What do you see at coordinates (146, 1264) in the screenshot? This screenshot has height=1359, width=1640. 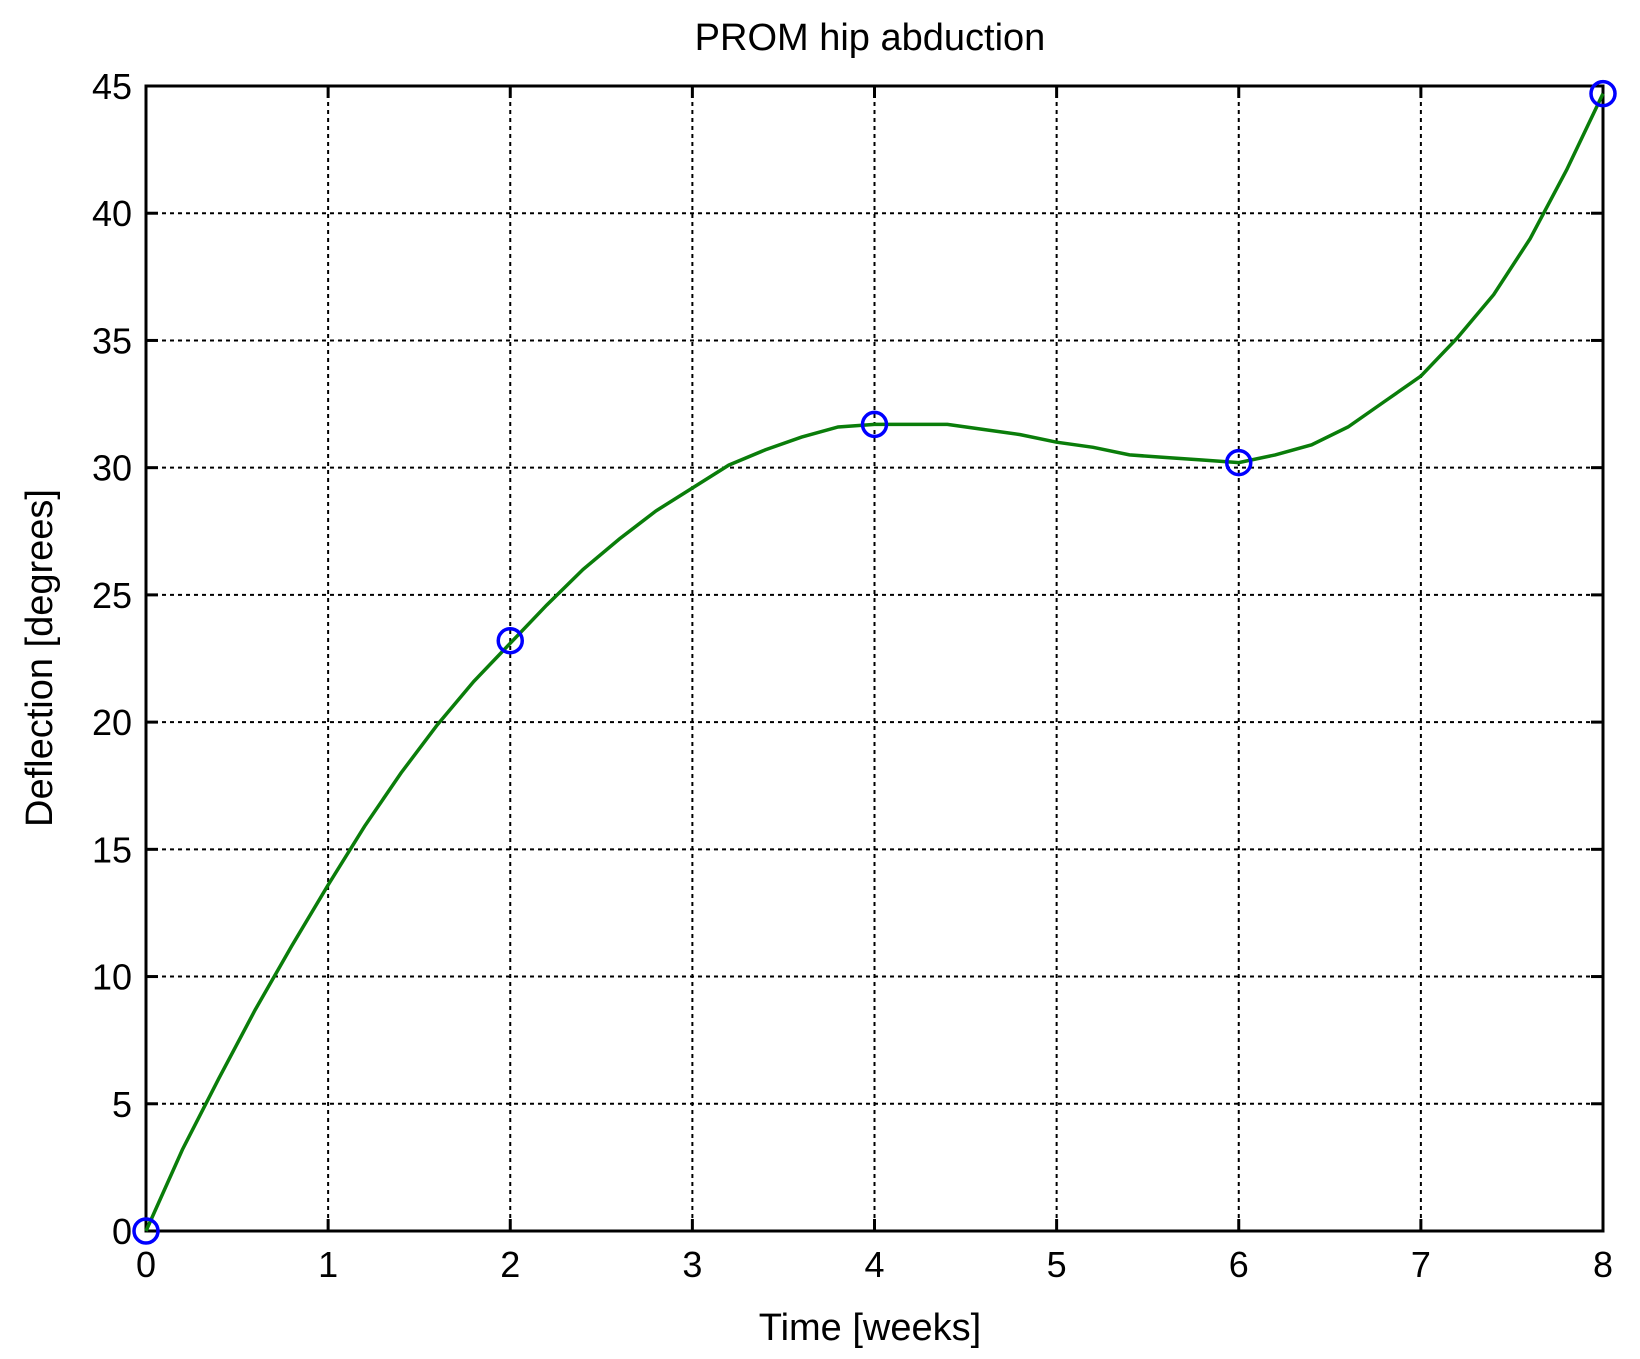 I see `x-tick-label: 0` at bounding box center [146, 1264].